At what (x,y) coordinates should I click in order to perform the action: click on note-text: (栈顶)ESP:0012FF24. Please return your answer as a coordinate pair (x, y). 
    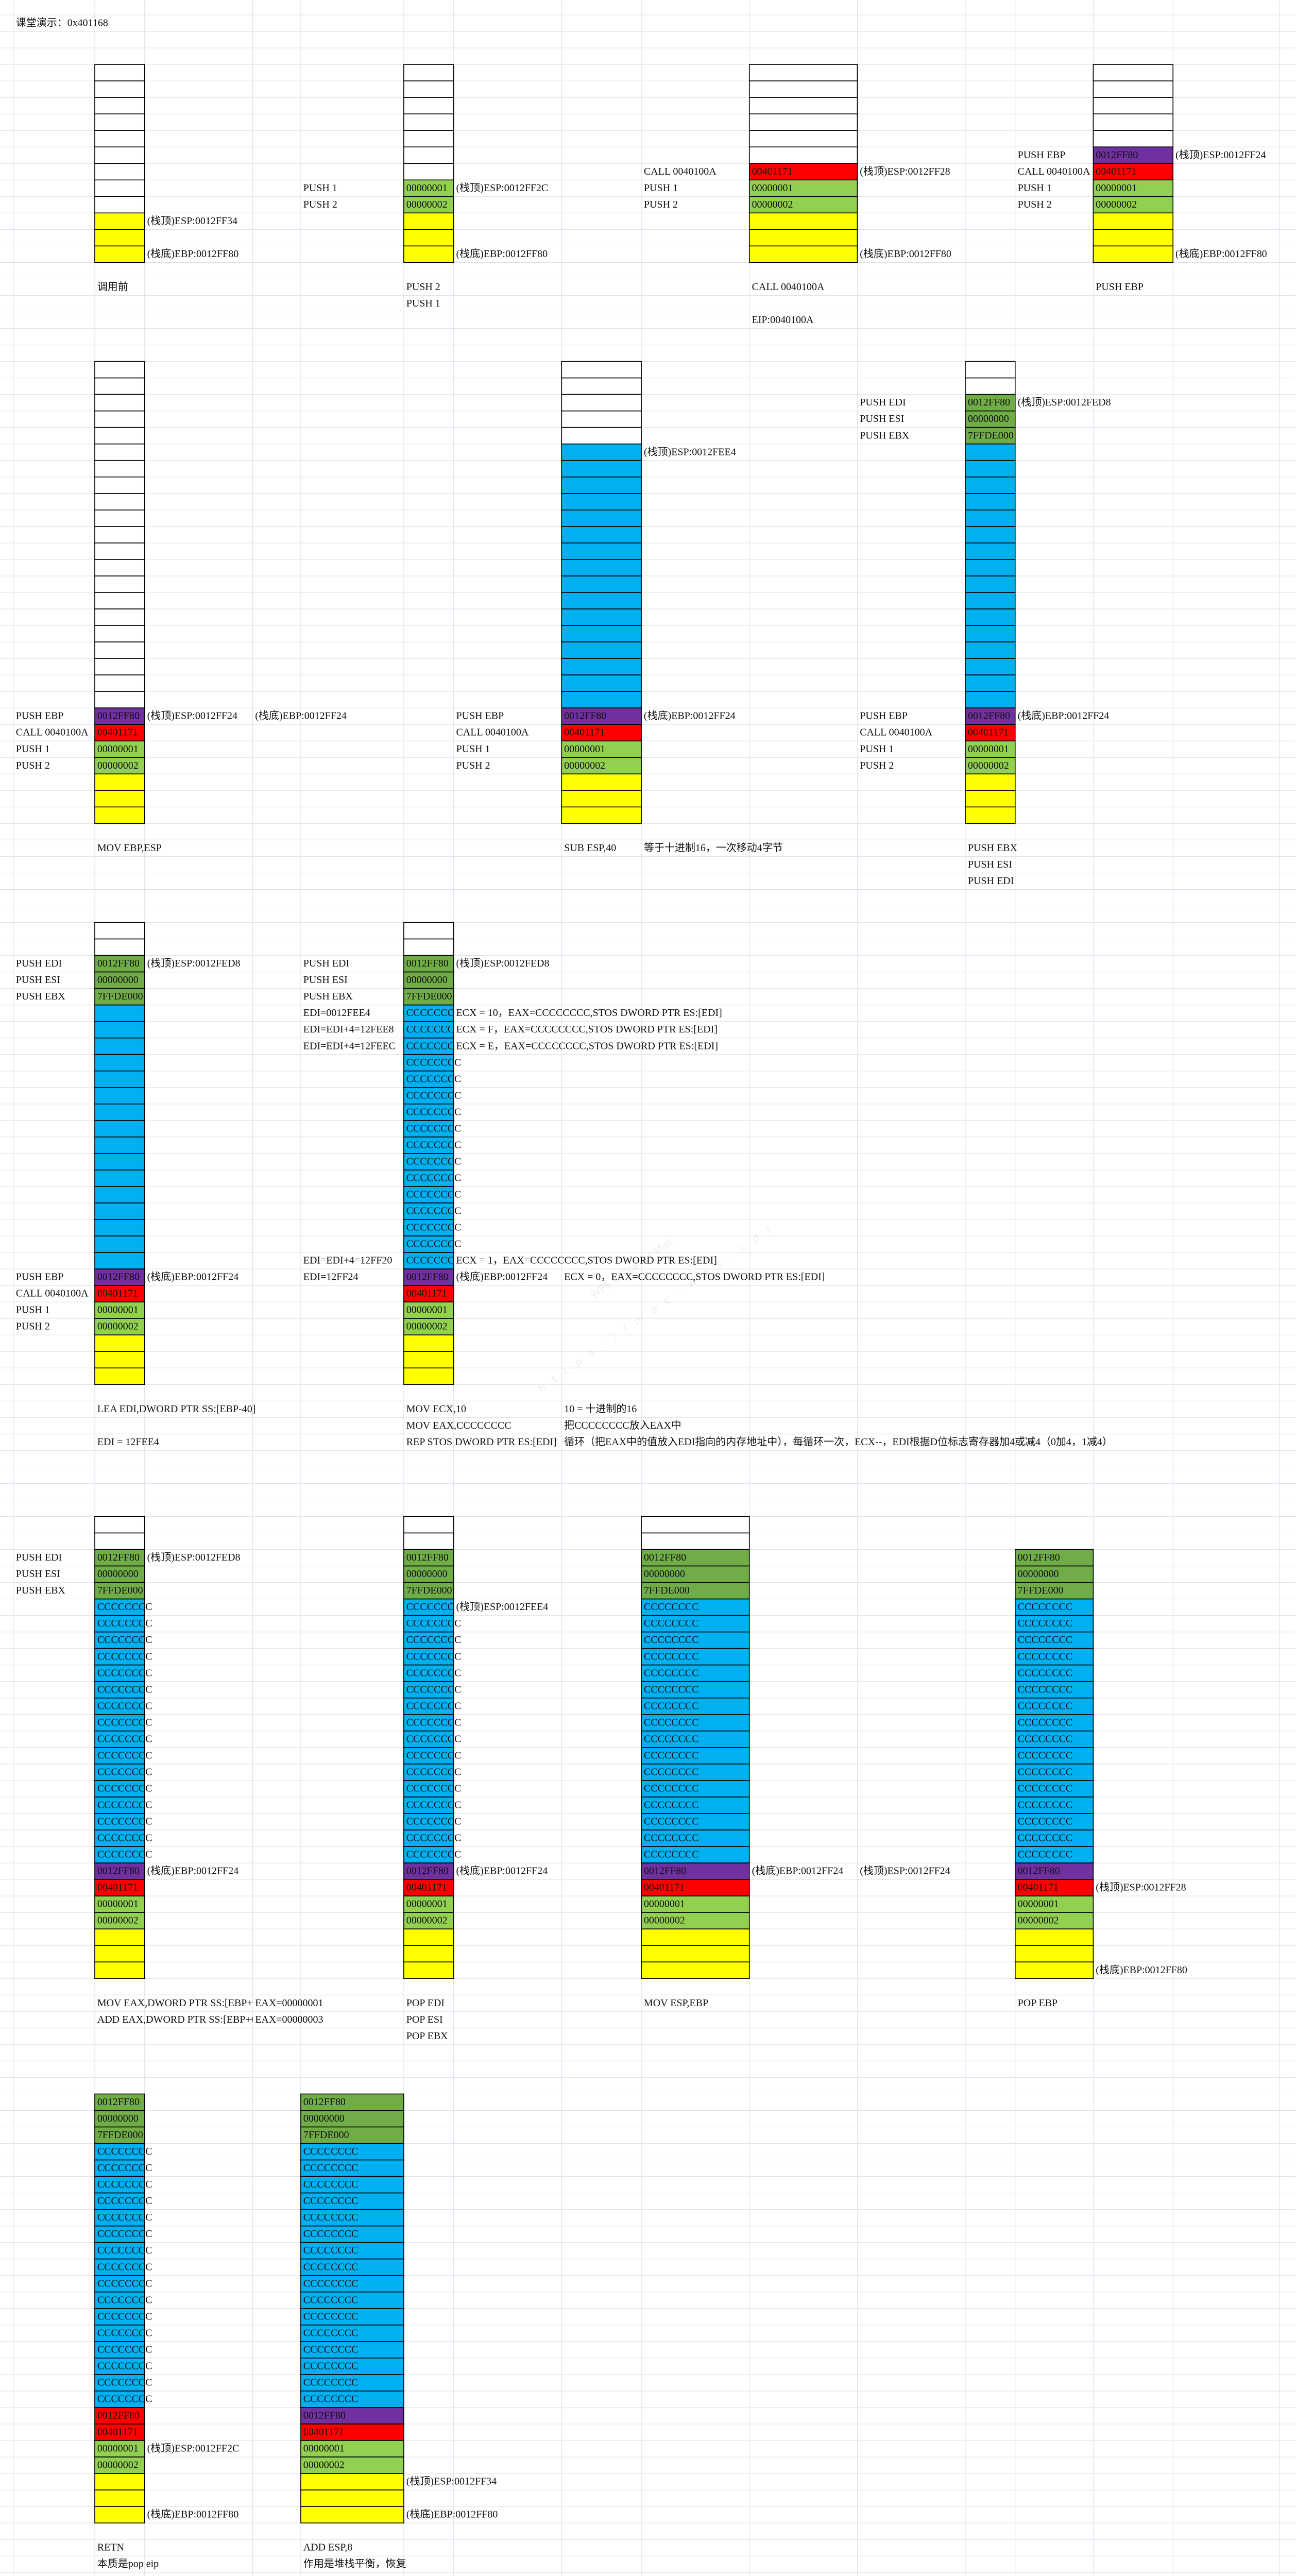
    Looking at the image, I should click on (905, 1871).